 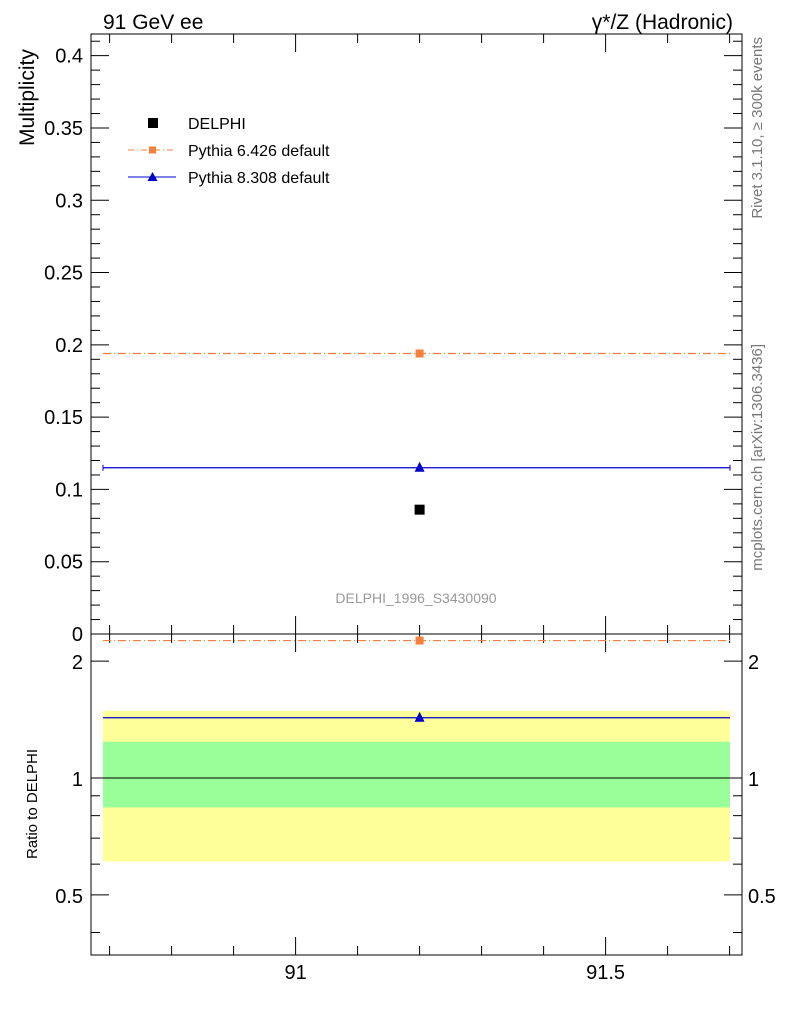 I want to click on main-y-tick-label: 0.35, so click(x=63, y=129).